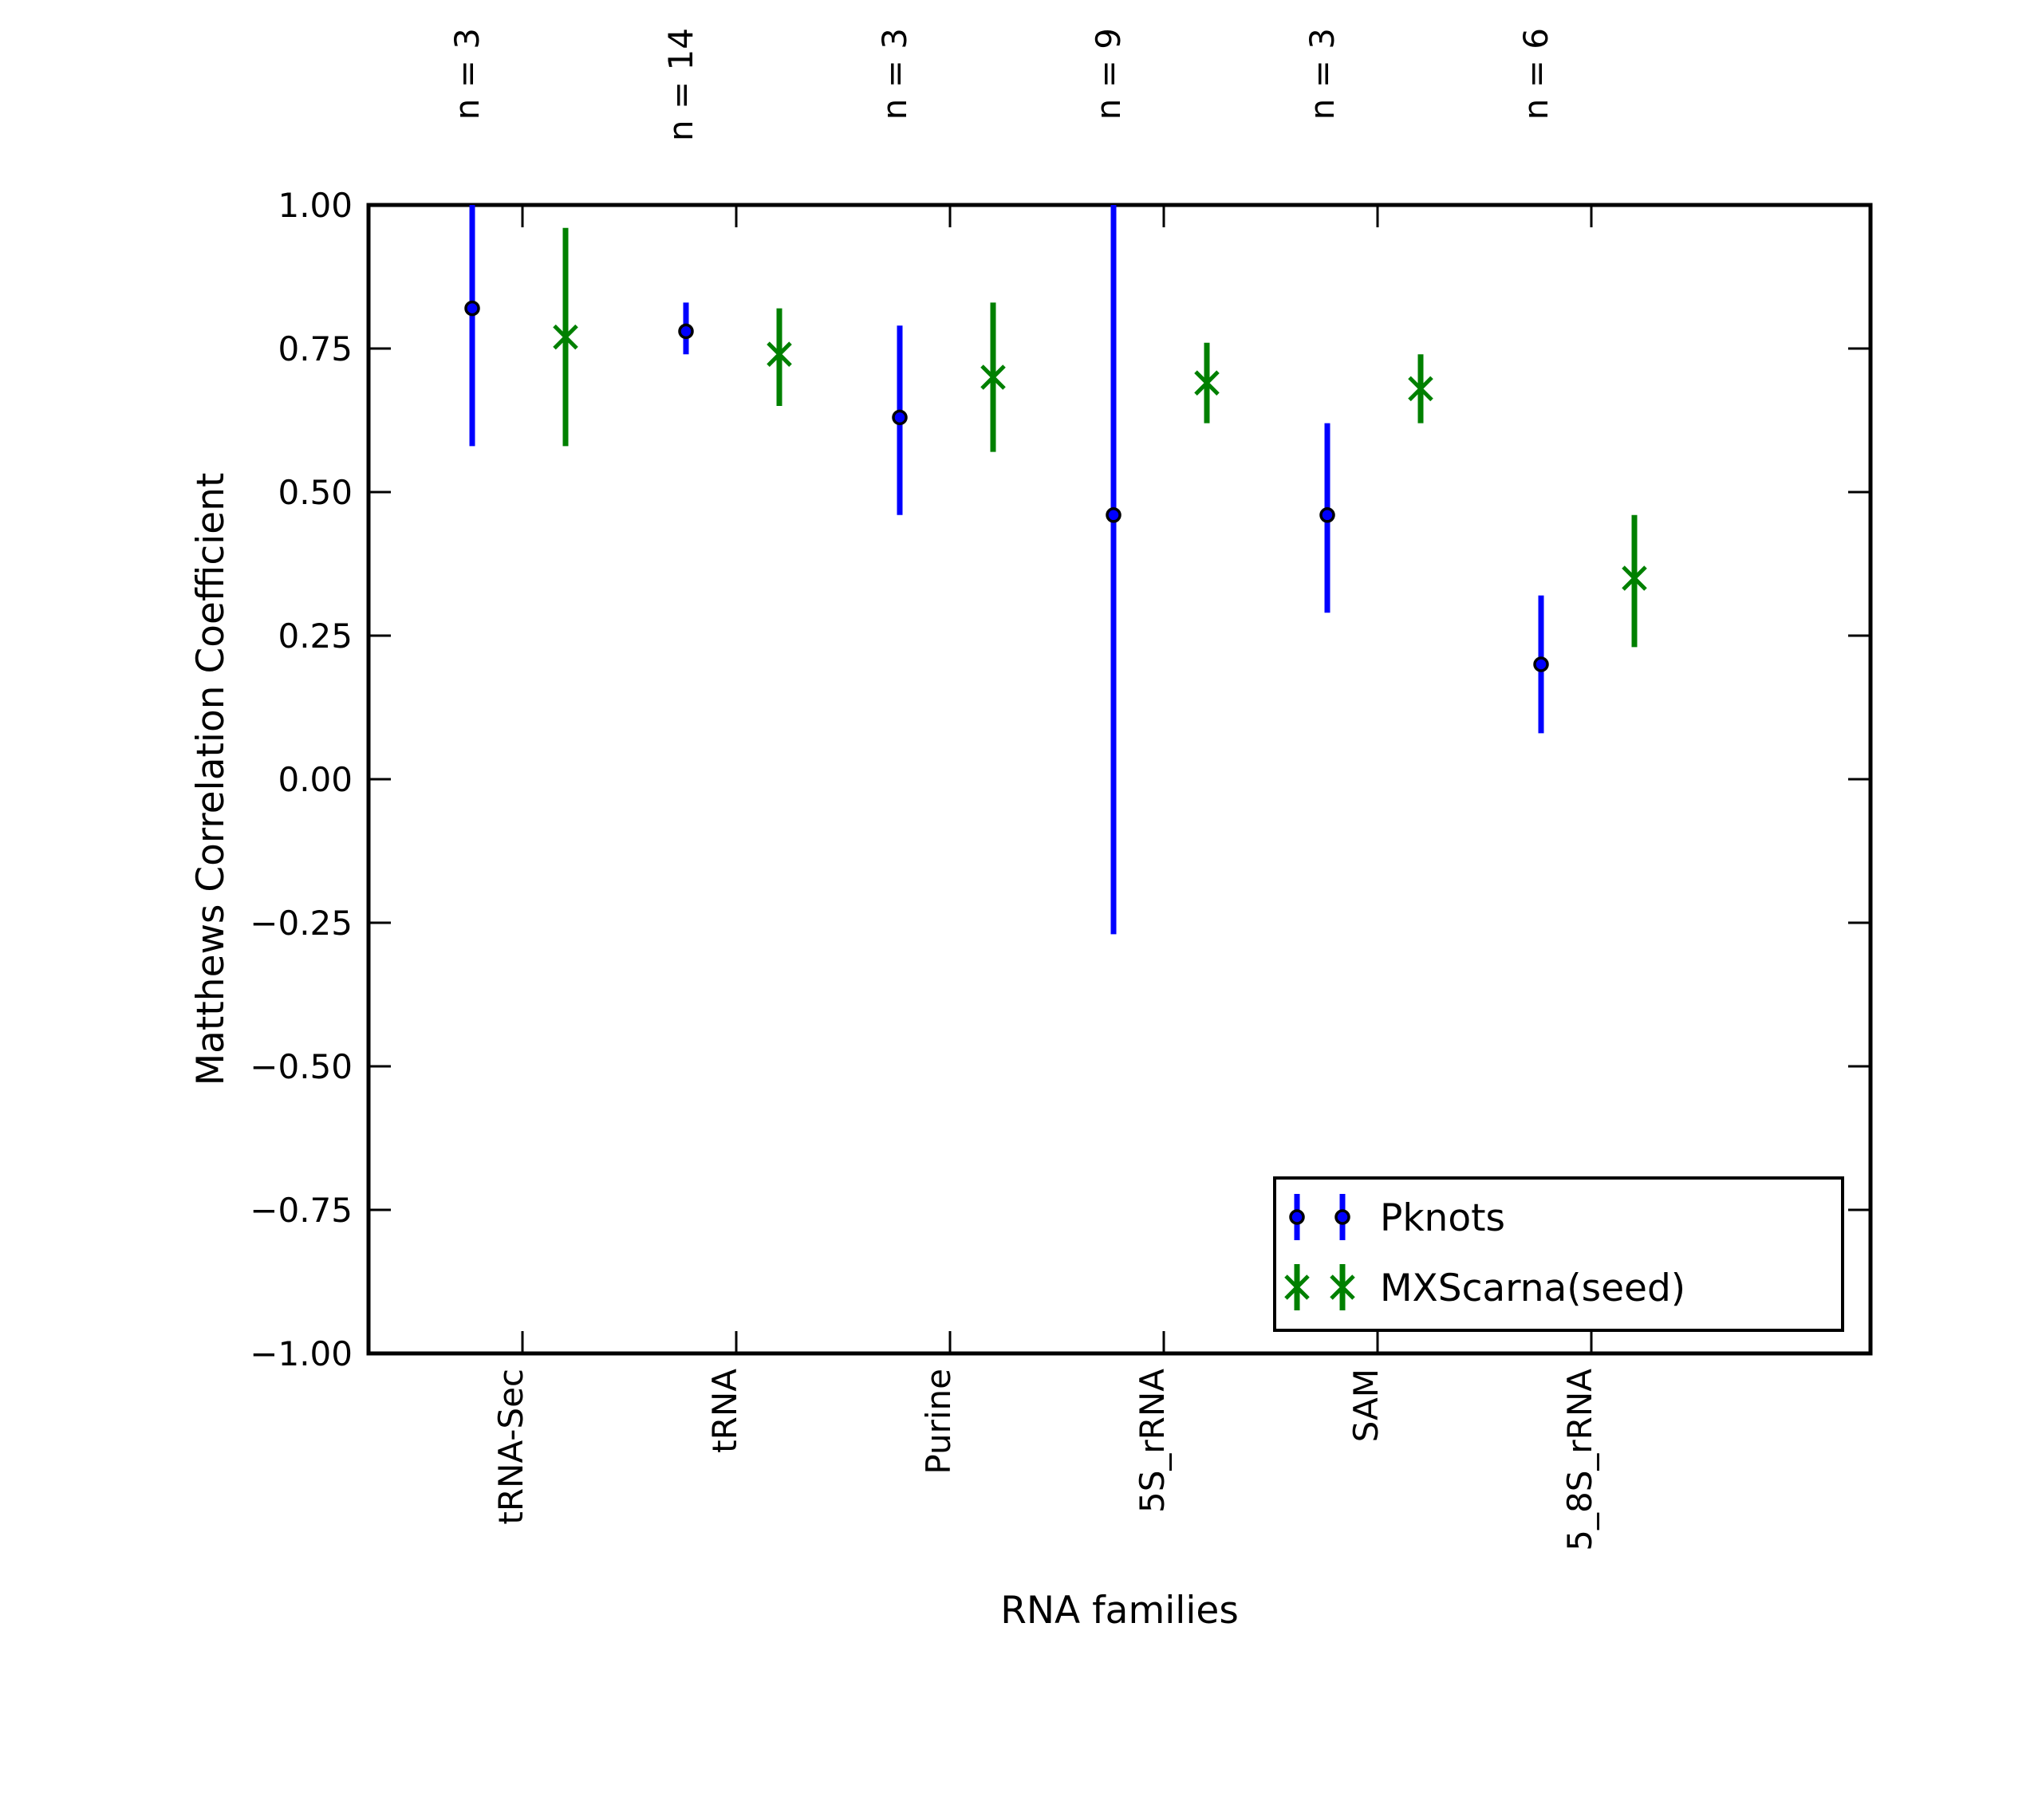 This screenshot has width=2042, height=1820. Describe the element at coordinates (1100, 437) in the screenshot. I see `series-mxscarna-seed-` at that location.